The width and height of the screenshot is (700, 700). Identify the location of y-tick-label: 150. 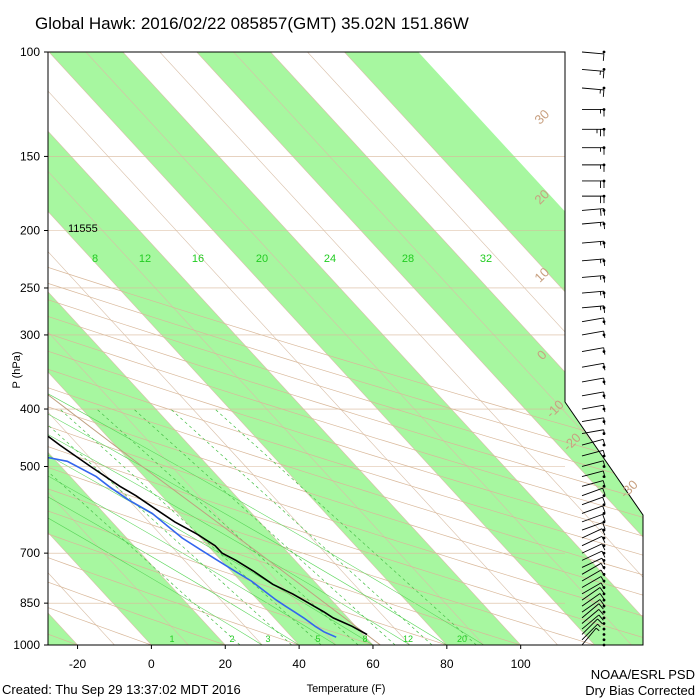
(30, 156).